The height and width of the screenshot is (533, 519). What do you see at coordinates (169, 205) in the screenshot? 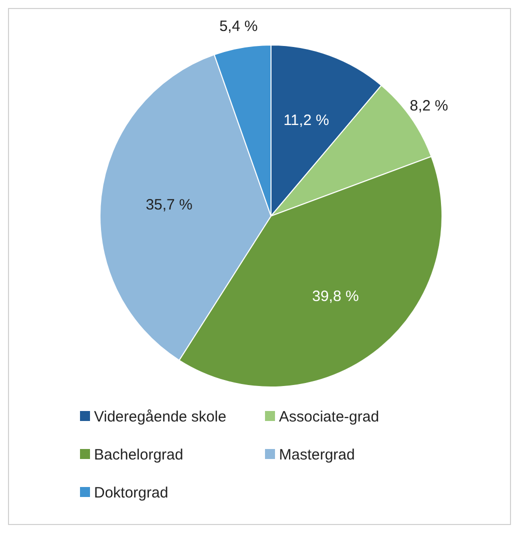
I see `data-label: 35,7 %` at bounding box center [169, 205].